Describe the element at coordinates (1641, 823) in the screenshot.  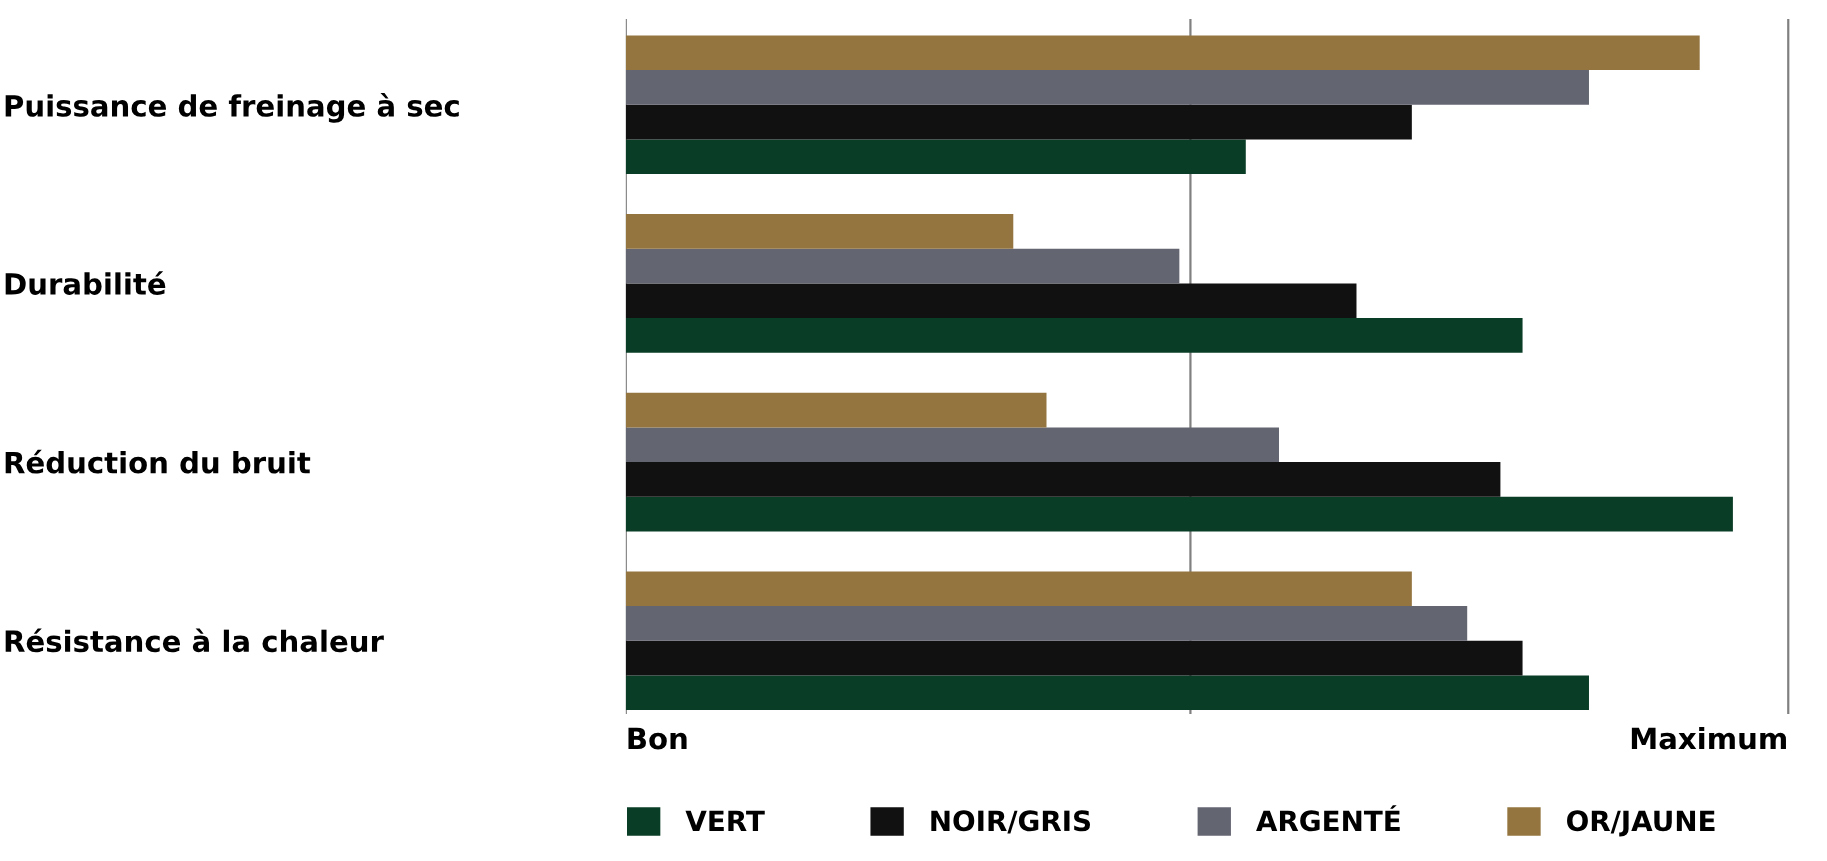
I see `legend-label: OR/JAUNE` at that location.